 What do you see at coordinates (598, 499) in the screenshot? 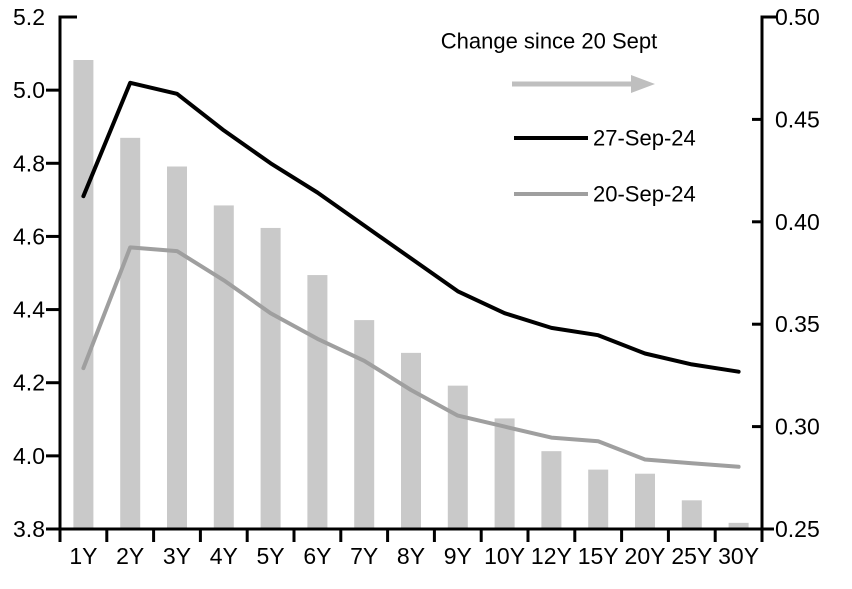
I see `bar-15Y` at bounding box center [598, 499].